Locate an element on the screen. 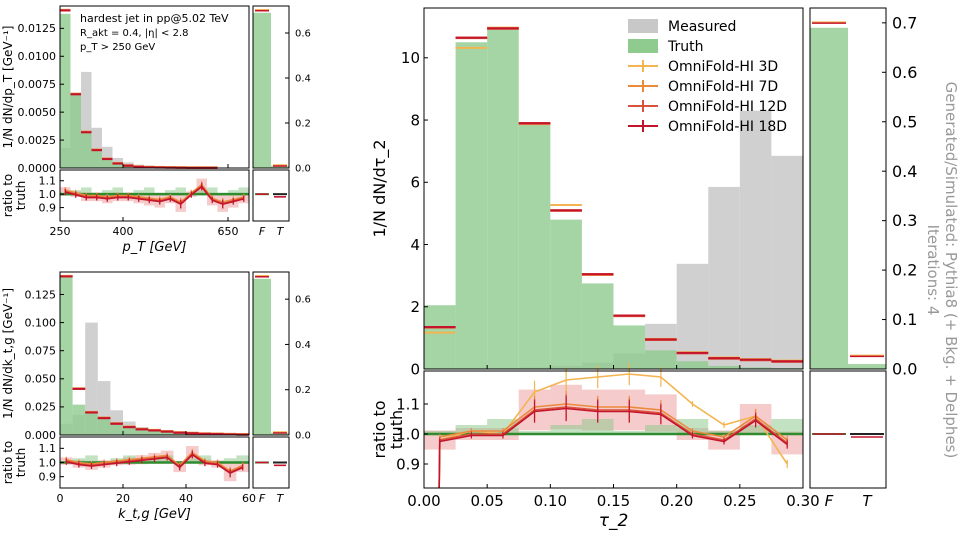 The width and height of the screenshot is (960, 540). kt-fake-label-f: F is located at coordinates (262, 498).